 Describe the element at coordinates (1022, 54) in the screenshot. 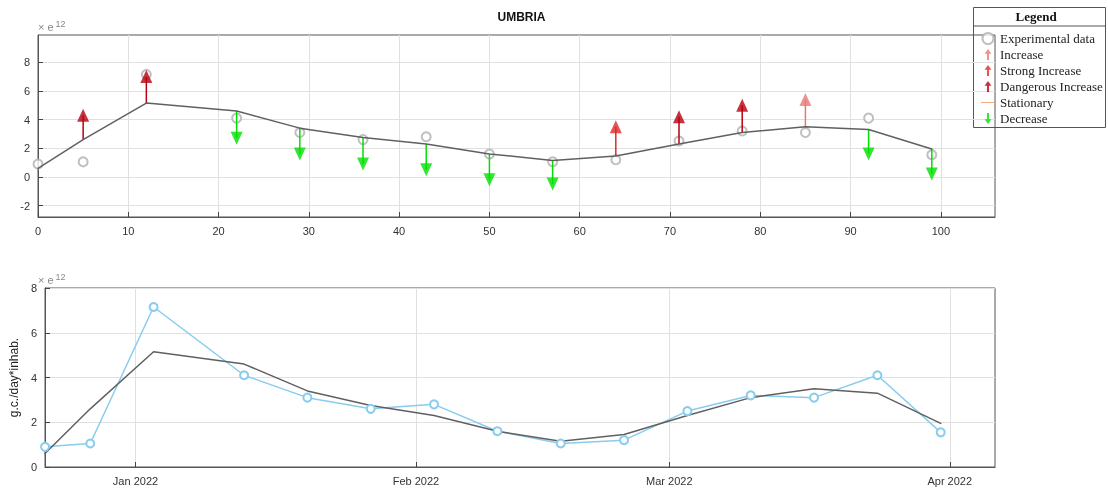

I see `legend-label: Increase` at that location.